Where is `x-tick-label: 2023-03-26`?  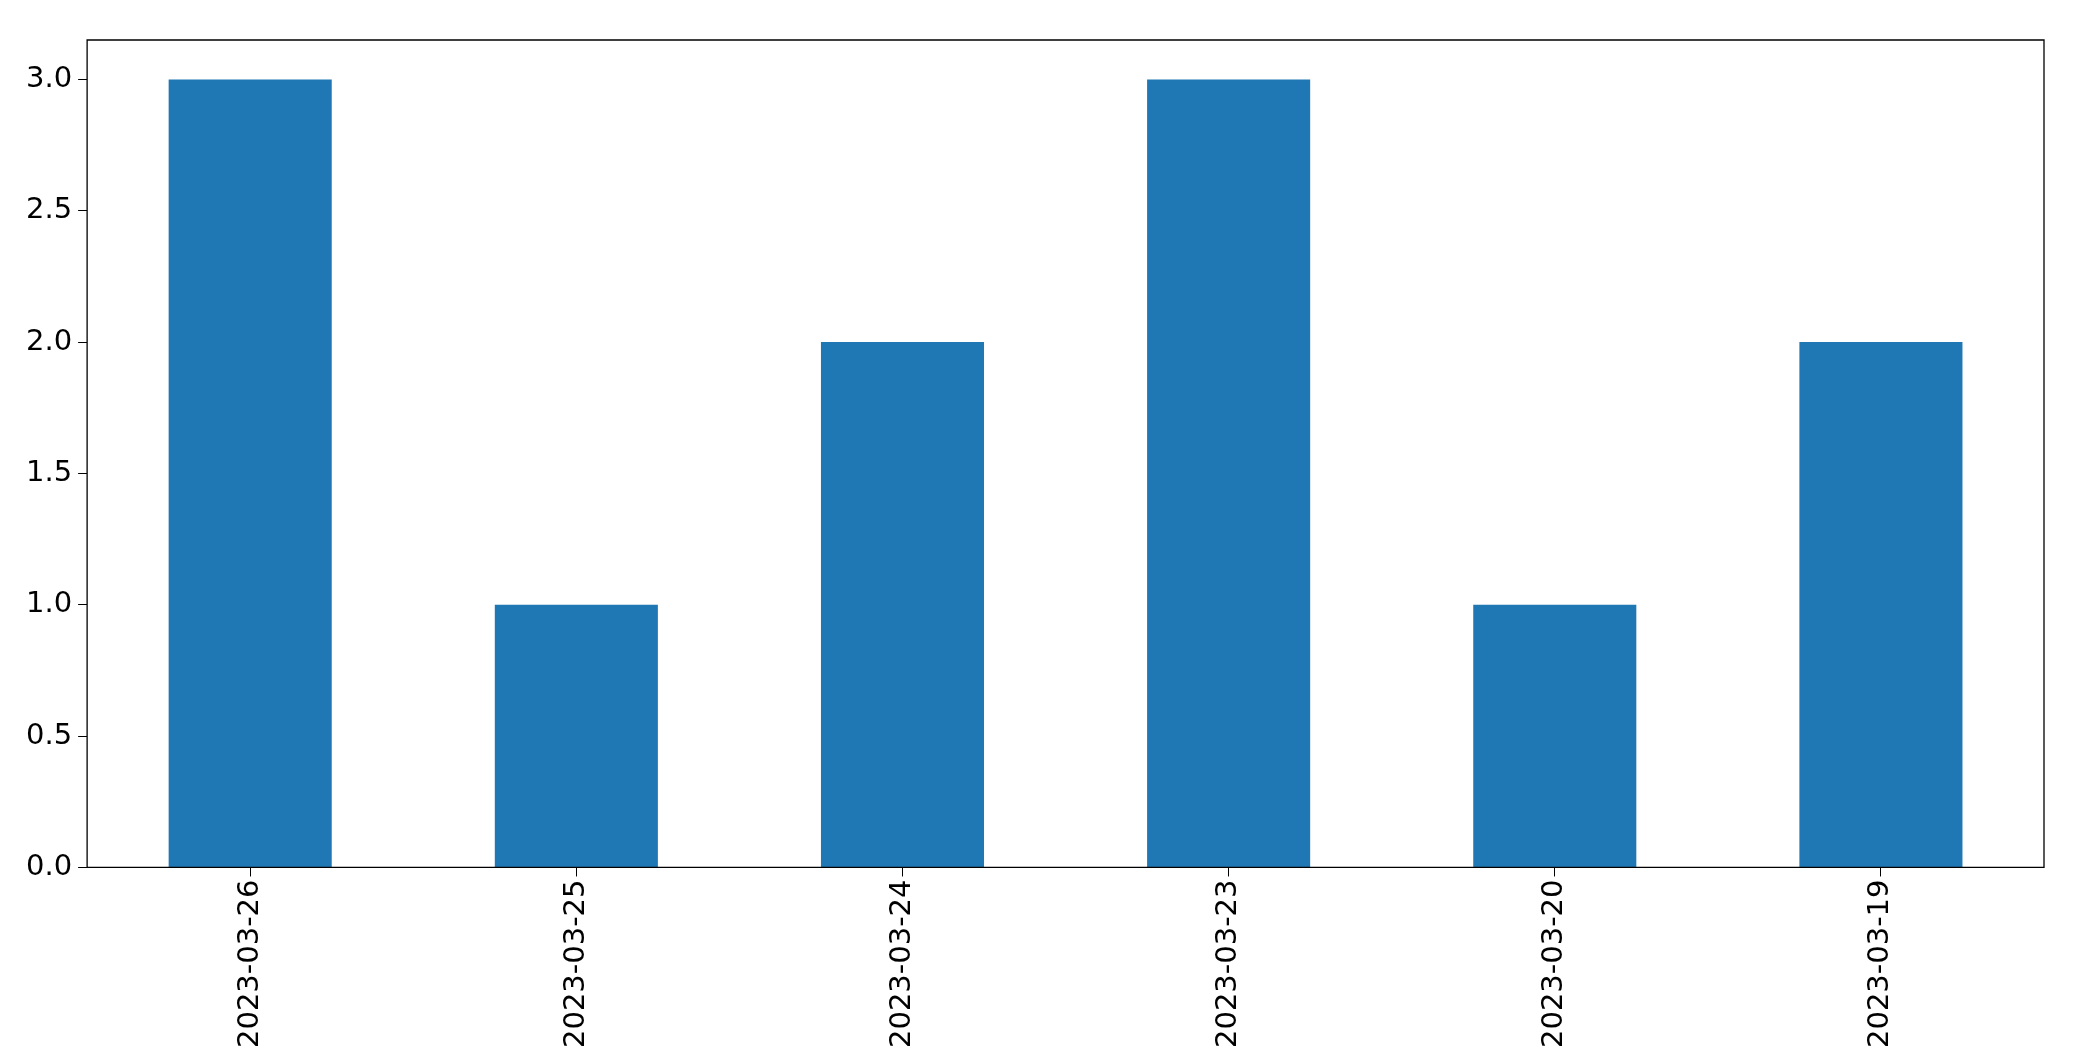 x-tick-label: 2023-03-26 is located at coordinates (247, 964).